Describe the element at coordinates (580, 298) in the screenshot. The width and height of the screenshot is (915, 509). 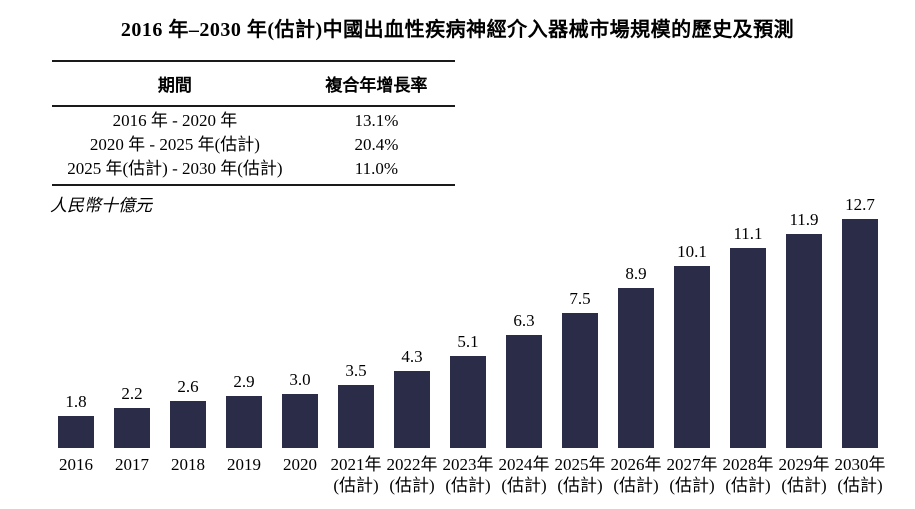
I see `bar-value-label: 7.5` at that location.